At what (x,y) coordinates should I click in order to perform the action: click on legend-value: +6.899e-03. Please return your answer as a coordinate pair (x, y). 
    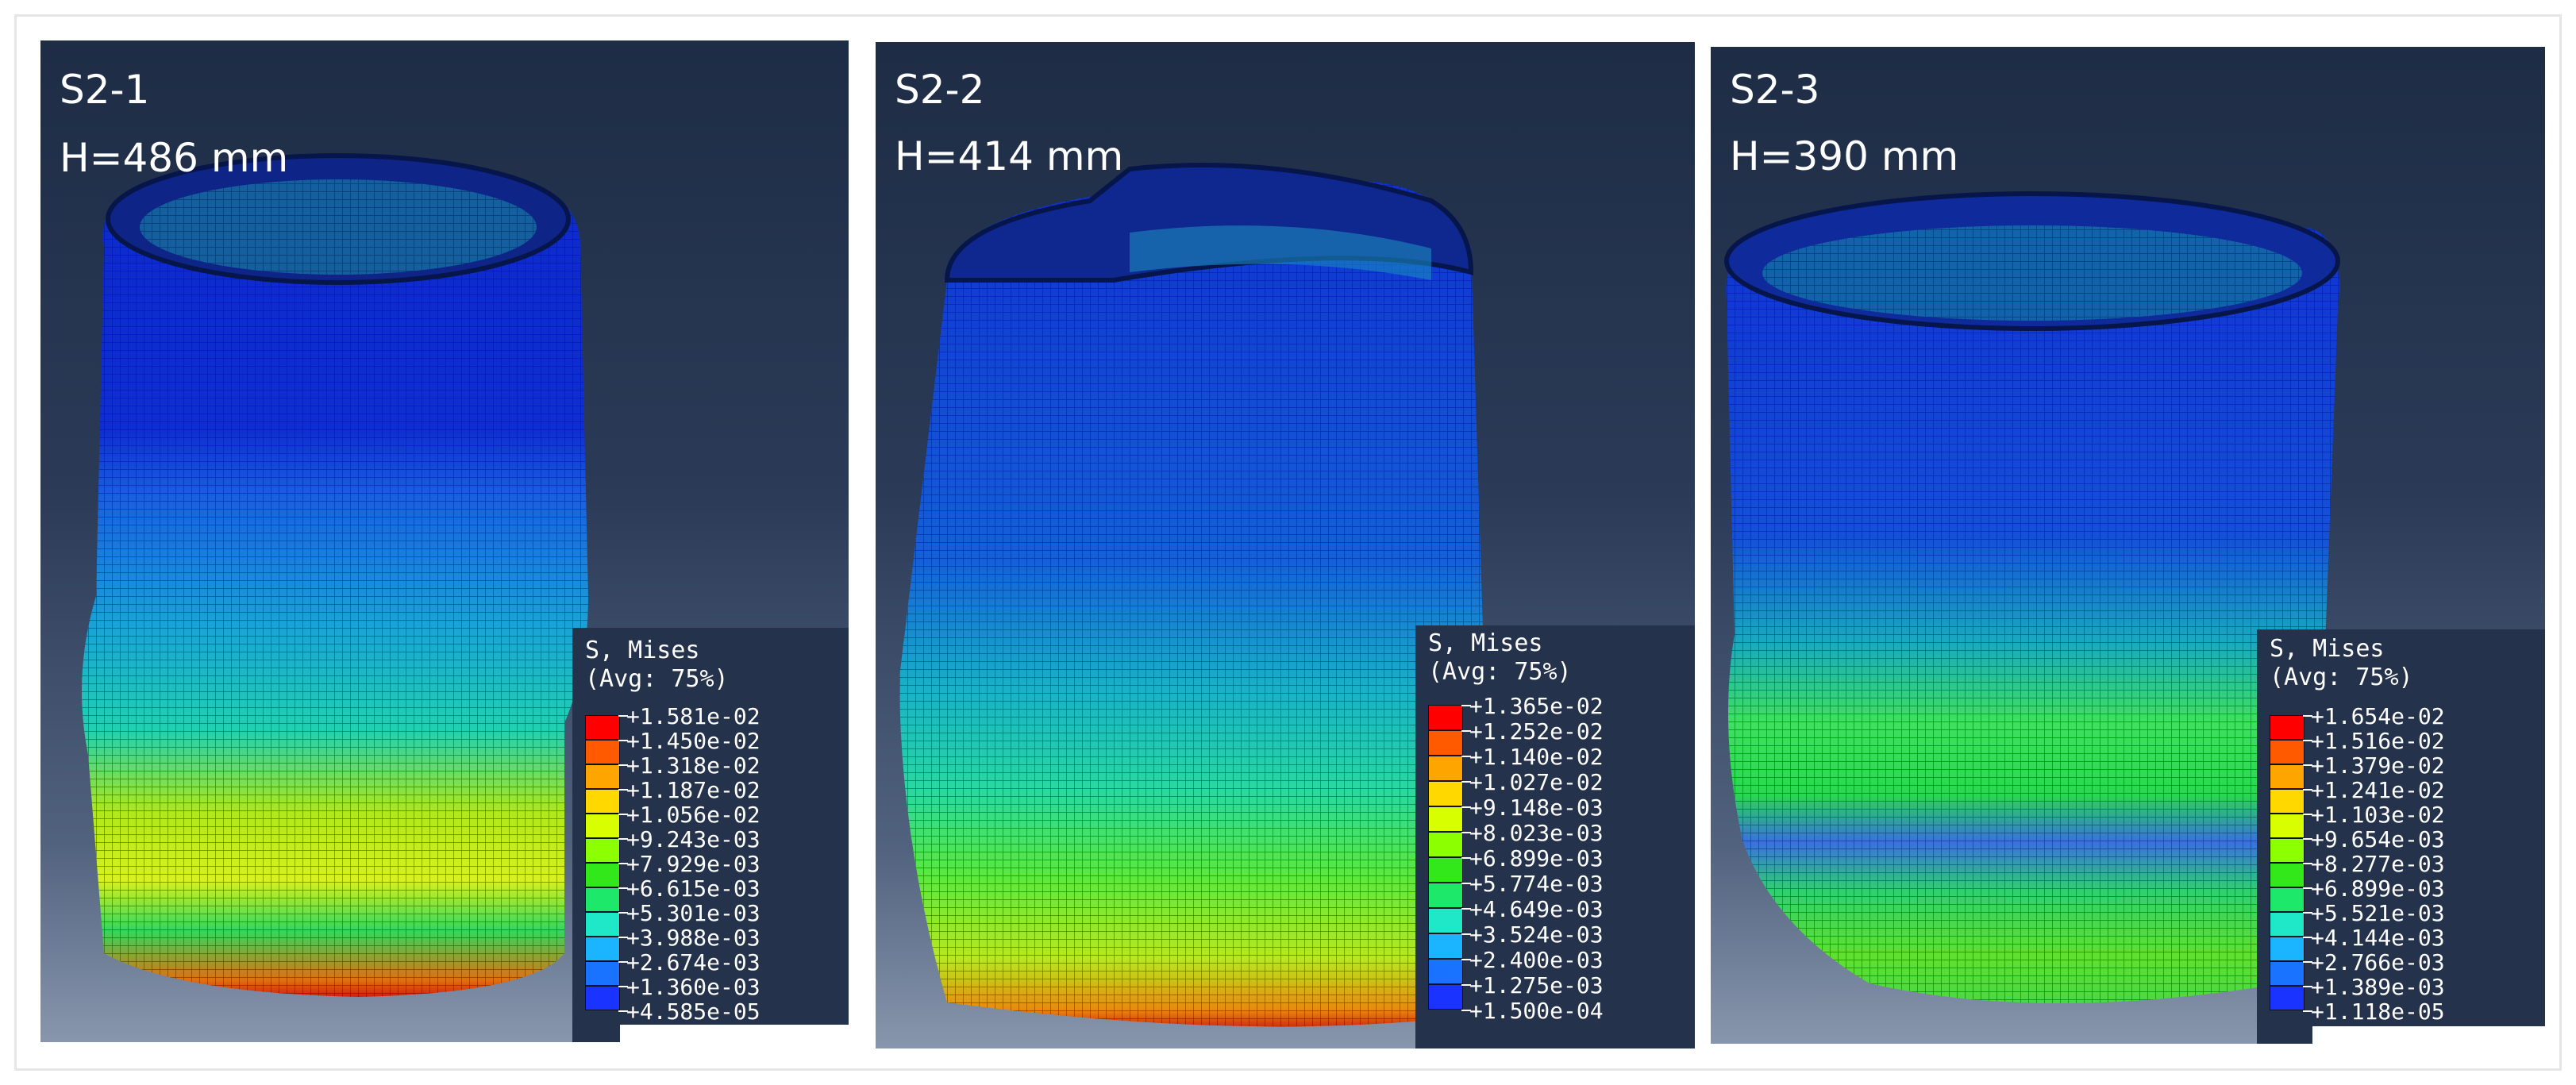
    Looking at the image, I should click on (2378, 888).